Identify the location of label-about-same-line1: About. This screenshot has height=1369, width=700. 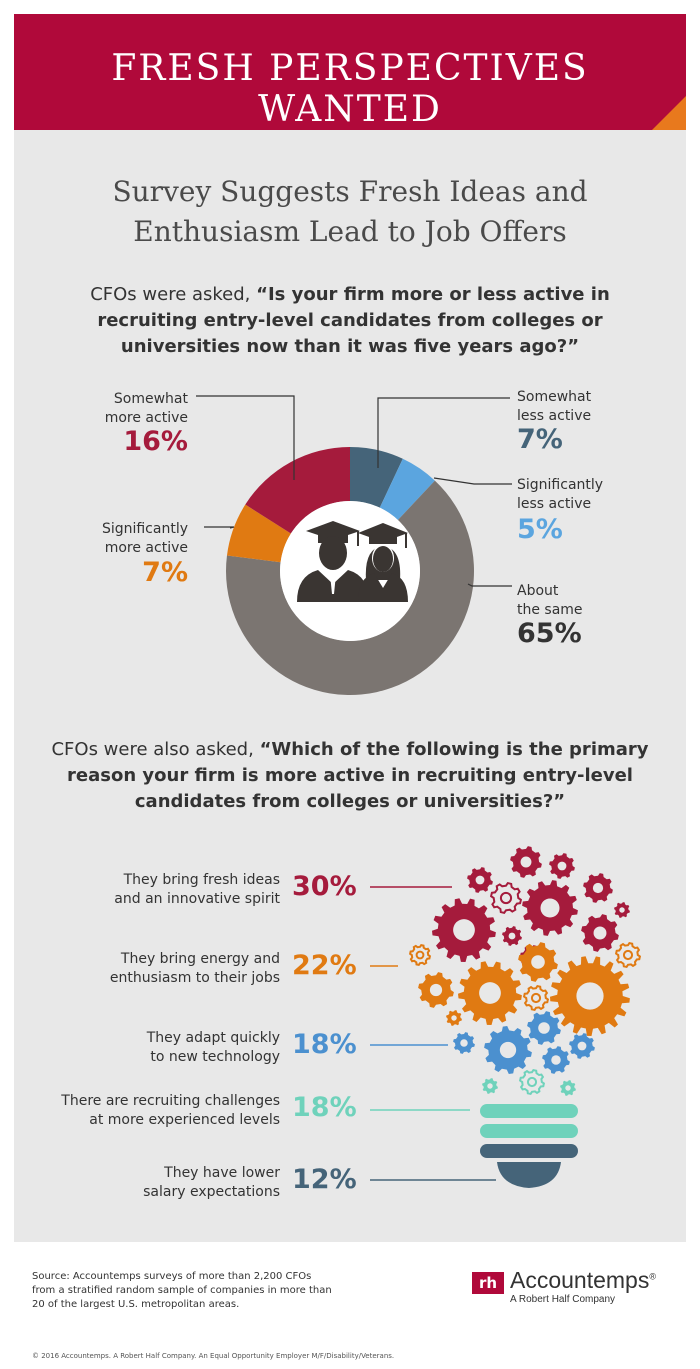
(538, 591).